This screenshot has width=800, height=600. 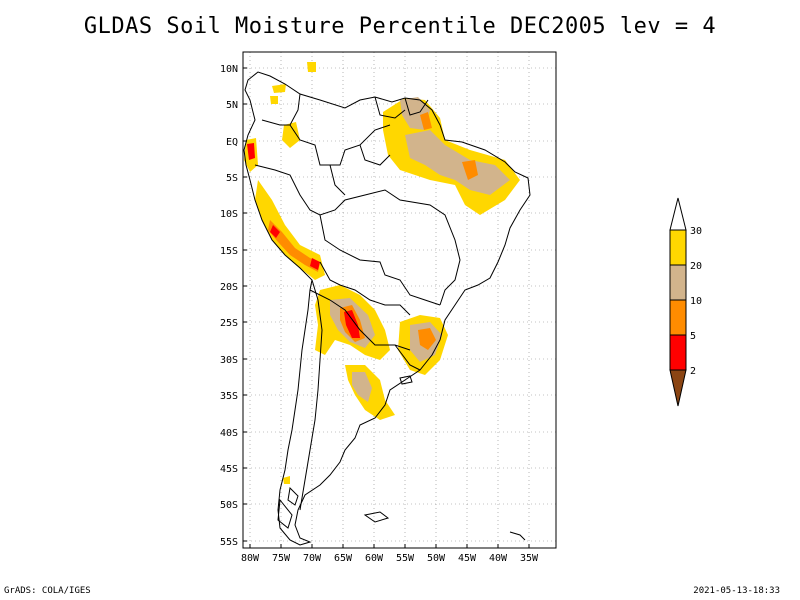 I want to click on legend-arrow-top, so click(x=678, y=214).